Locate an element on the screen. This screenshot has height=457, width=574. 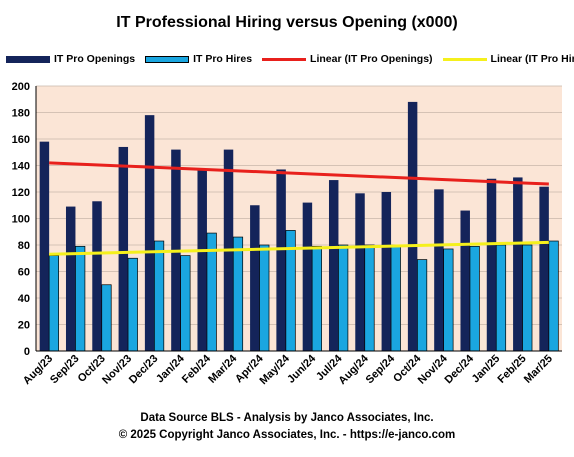
x-tick-label: Feb/25 is located at coordinates (512, 369).